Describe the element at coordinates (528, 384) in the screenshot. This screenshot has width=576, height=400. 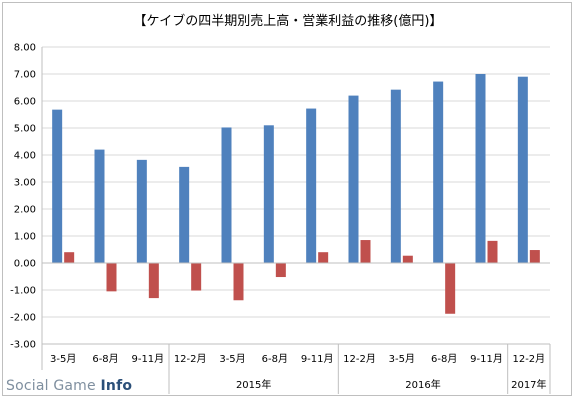
I see `group-label: 2017年` at that location.